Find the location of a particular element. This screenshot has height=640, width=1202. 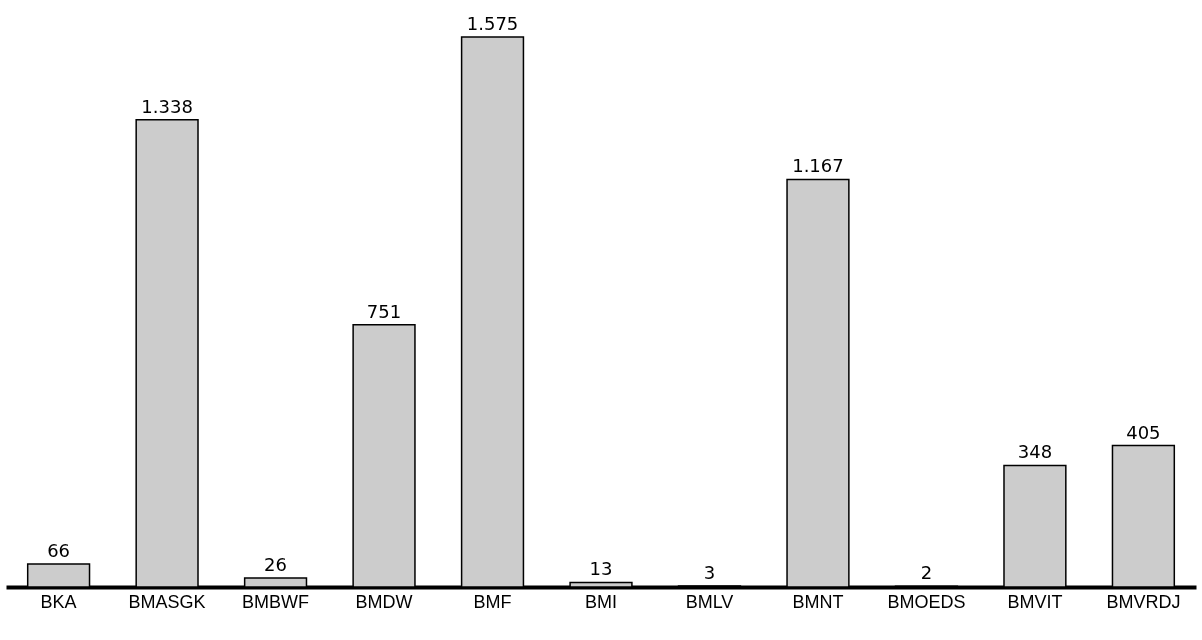

data-label: 3 is located at coordinates (709, 572).